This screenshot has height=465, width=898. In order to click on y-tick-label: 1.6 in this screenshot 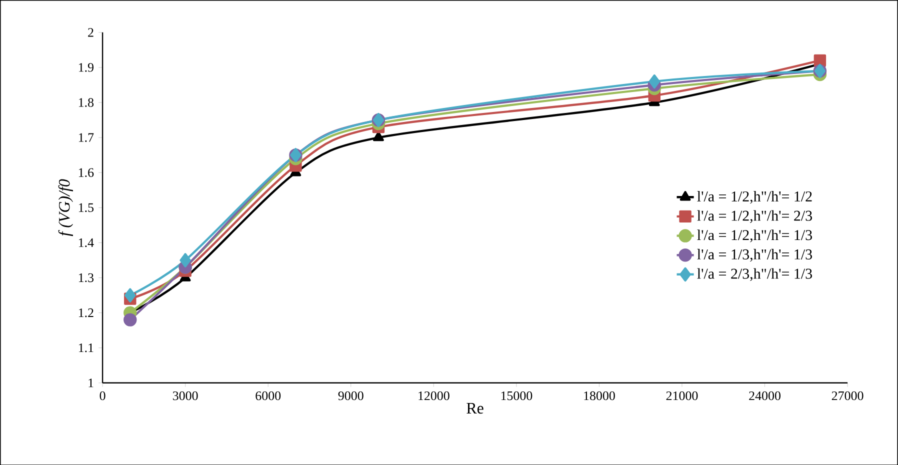, I will do `click(86, 172)`.